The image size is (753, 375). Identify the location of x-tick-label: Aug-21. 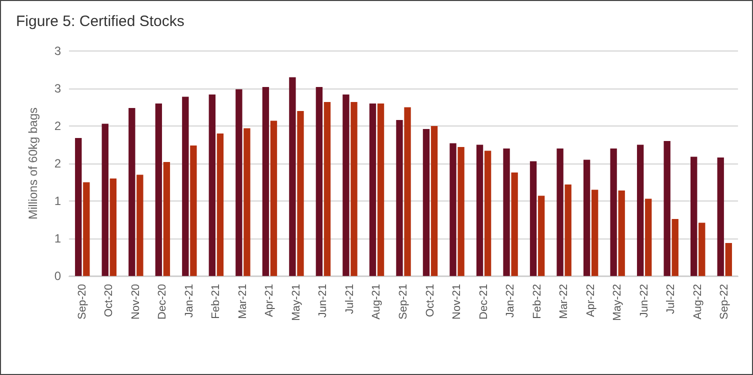
(376, 302).